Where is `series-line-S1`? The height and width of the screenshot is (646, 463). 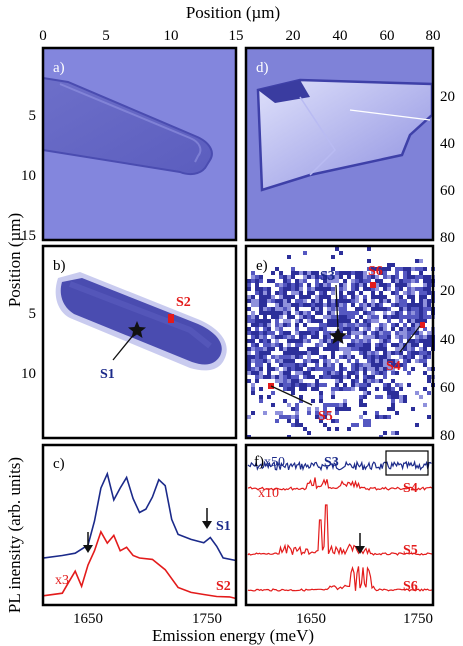
series-line-S1 is located at coordinates (139, 516).